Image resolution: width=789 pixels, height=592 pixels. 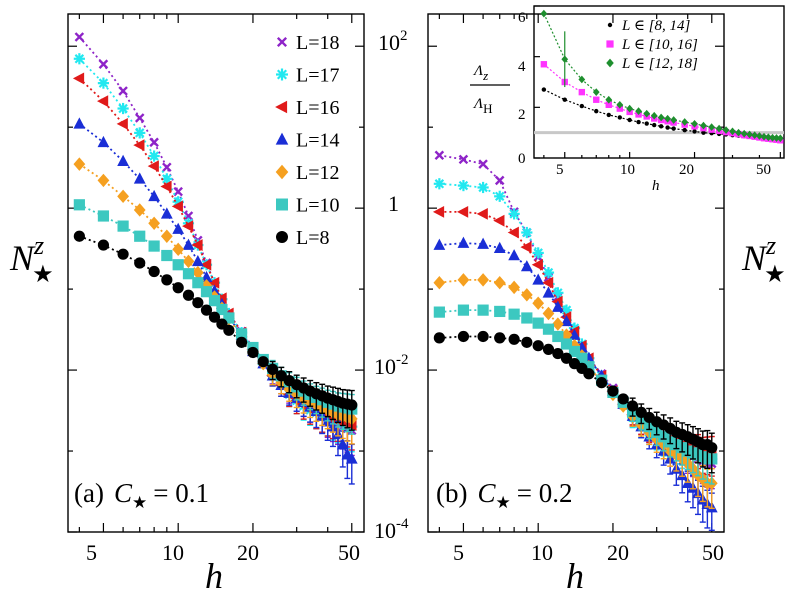 What do you see at coordinates (618, 552) in the screenshot?
I see `xtick-b-20: 20` at bounding box center [618, 552].